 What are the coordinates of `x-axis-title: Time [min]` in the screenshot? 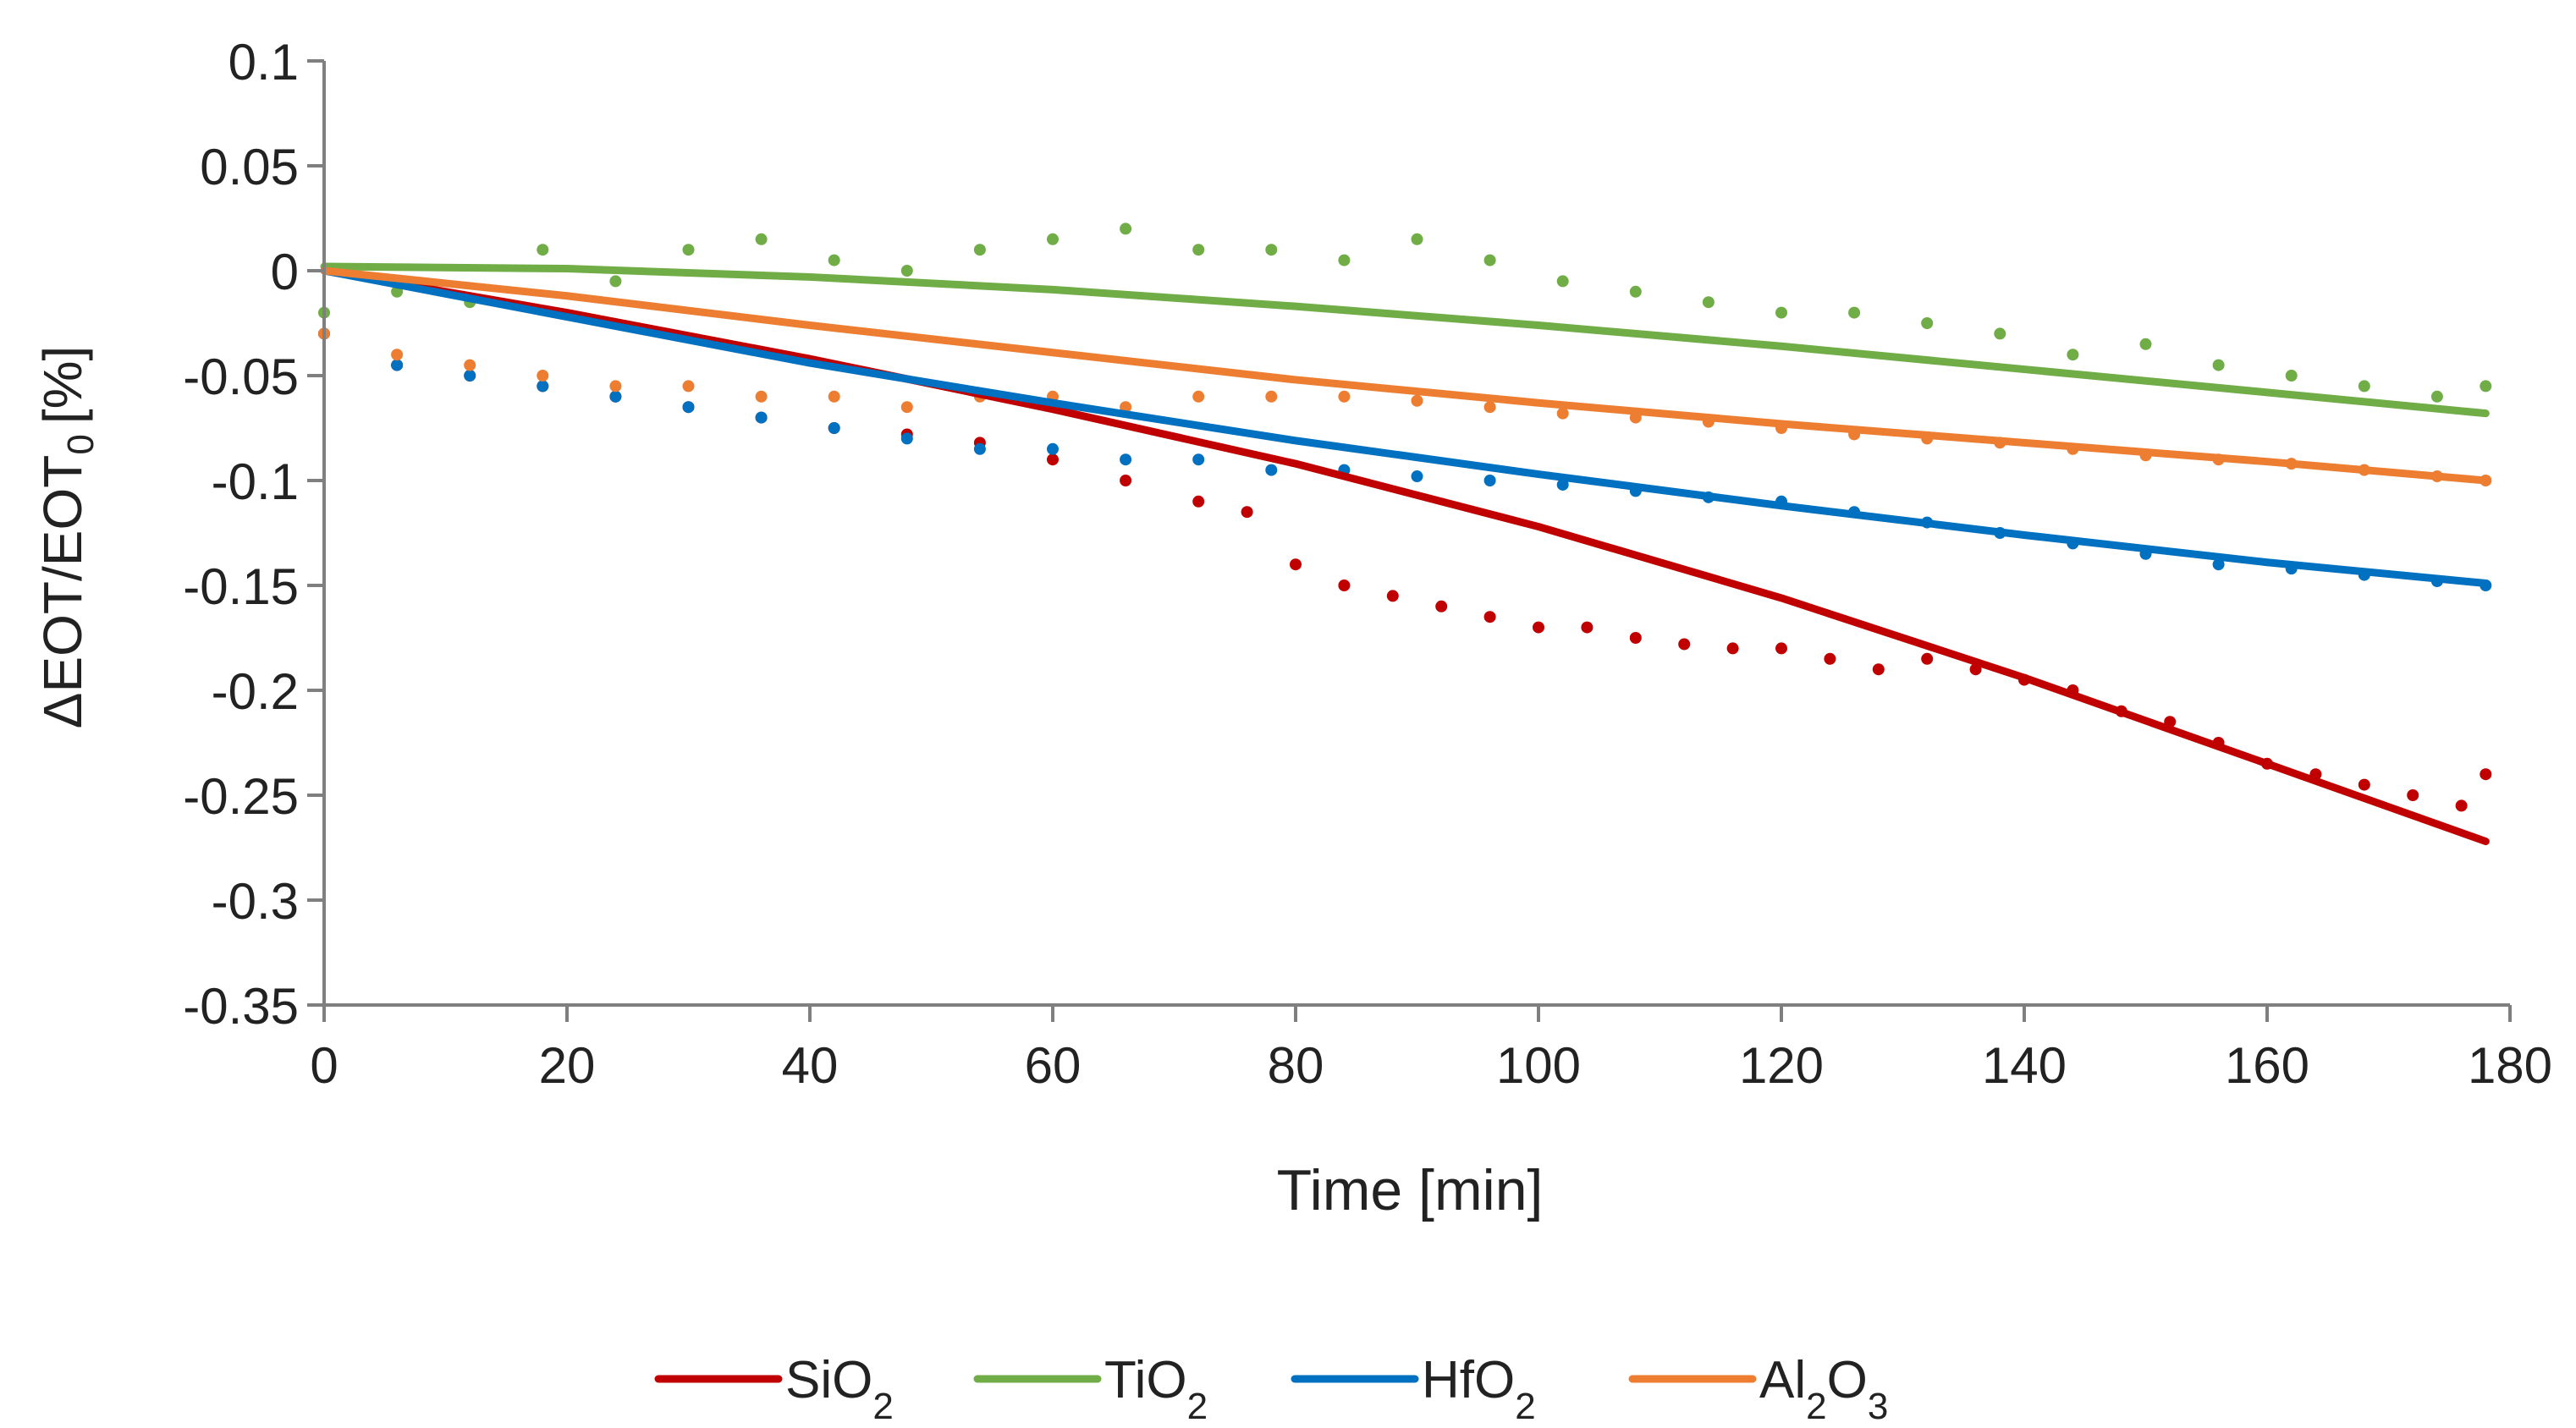 It's located at (1410, 1190).